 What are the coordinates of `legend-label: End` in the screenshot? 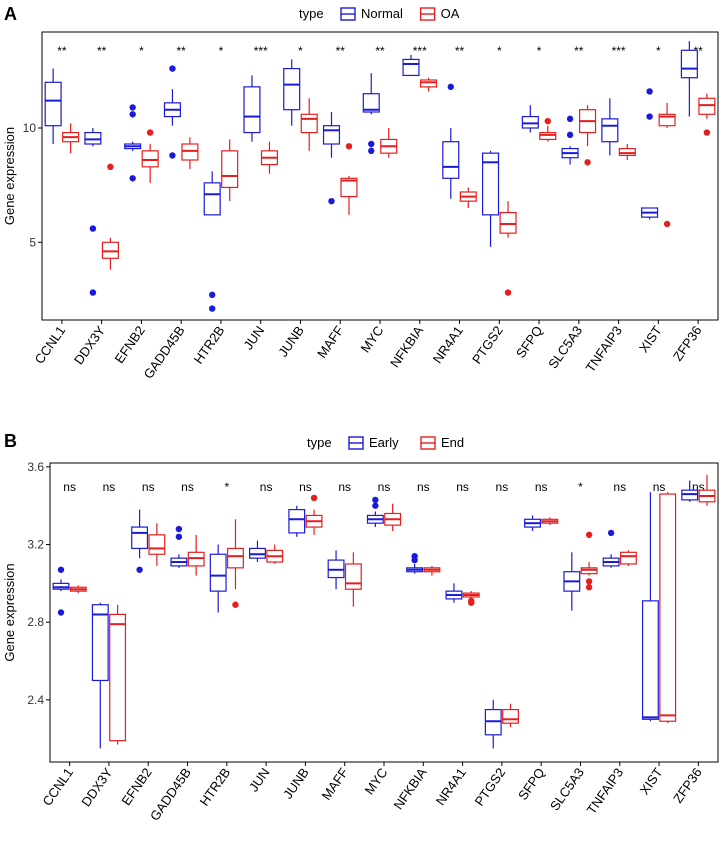 It's located at (452, 442).